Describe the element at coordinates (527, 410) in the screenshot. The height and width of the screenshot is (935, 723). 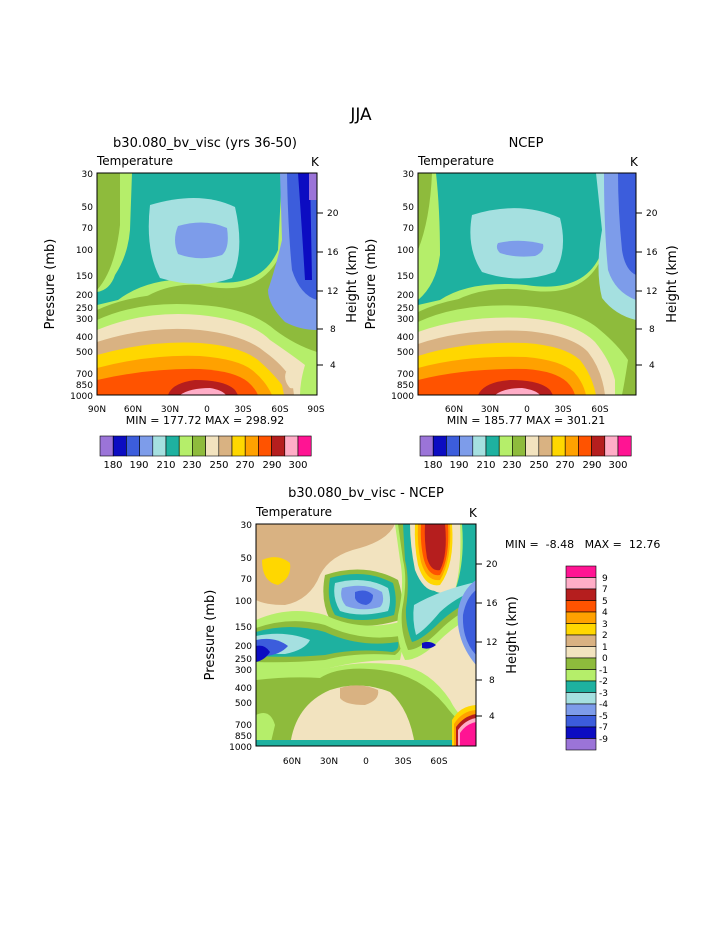
I see `latitude-axis: 60N 30N 0 30S 60S` at that location.